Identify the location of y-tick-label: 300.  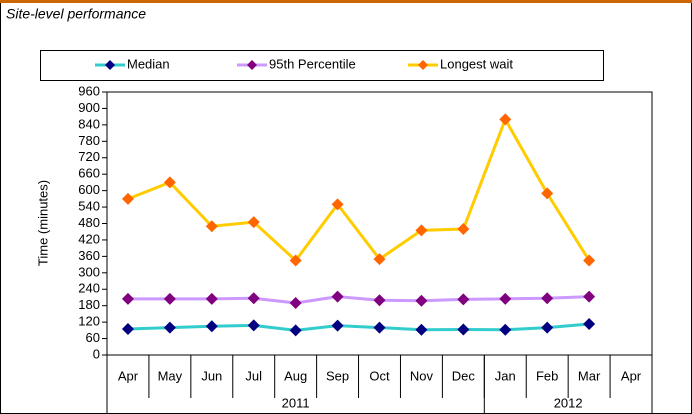
(89, 271).